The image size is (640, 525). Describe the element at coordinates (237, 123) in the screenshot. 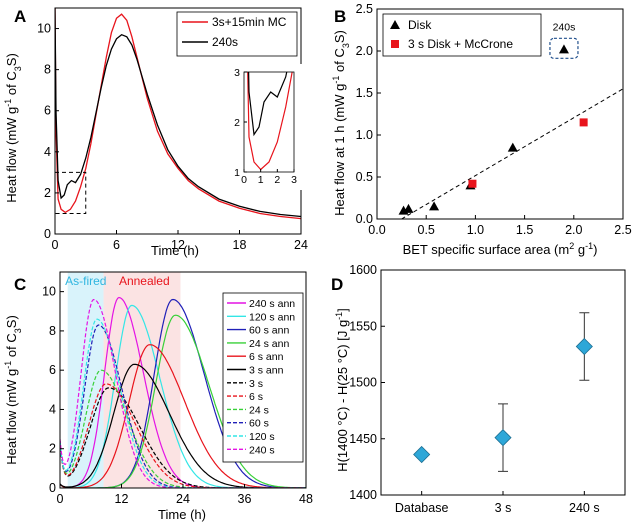

I see `panel-a-inset-ytick-label: 2` at that location.